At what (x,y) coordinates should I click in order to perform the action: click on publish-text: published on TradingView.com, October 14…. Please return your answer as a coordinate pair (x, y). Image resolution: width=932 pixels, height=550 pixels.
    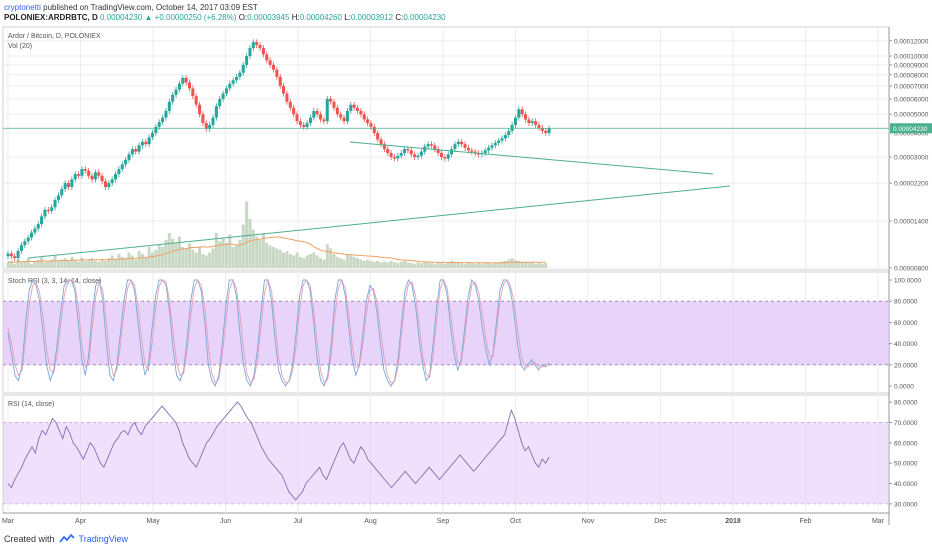
    Looking at the image, I should click on (150, 7).